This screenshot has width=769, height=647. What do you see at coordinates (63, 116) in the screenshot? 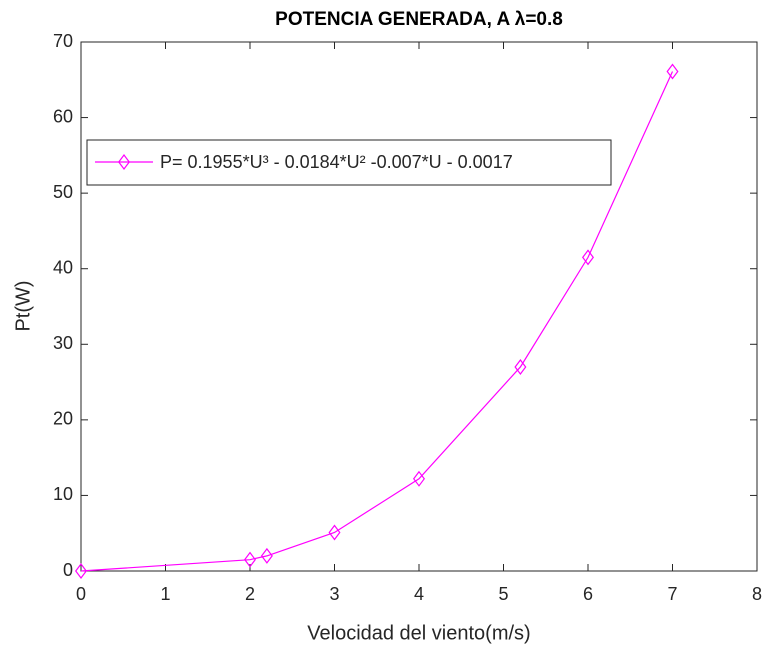
I see `y-tick-label: 60` at bounding box center [63, 116].